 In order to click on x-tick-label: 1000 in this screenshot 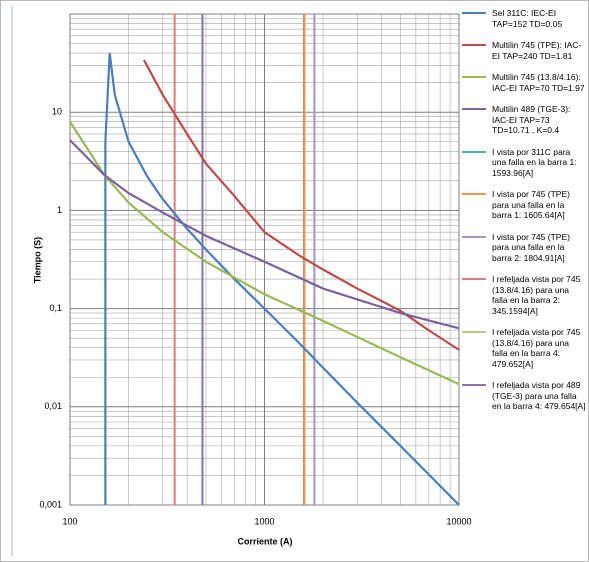, I will do `click(264, 521)`.